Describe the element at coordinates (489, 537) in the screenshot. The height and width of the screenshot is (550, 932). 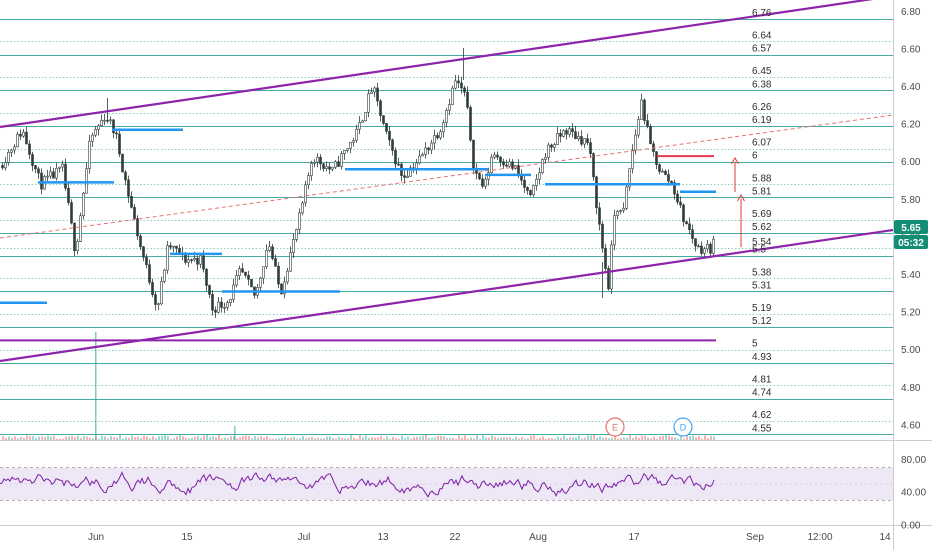
I see `time-axis: Jun 15 Jul 13 22 Aug 17 Sep 12:00 14` at that location.